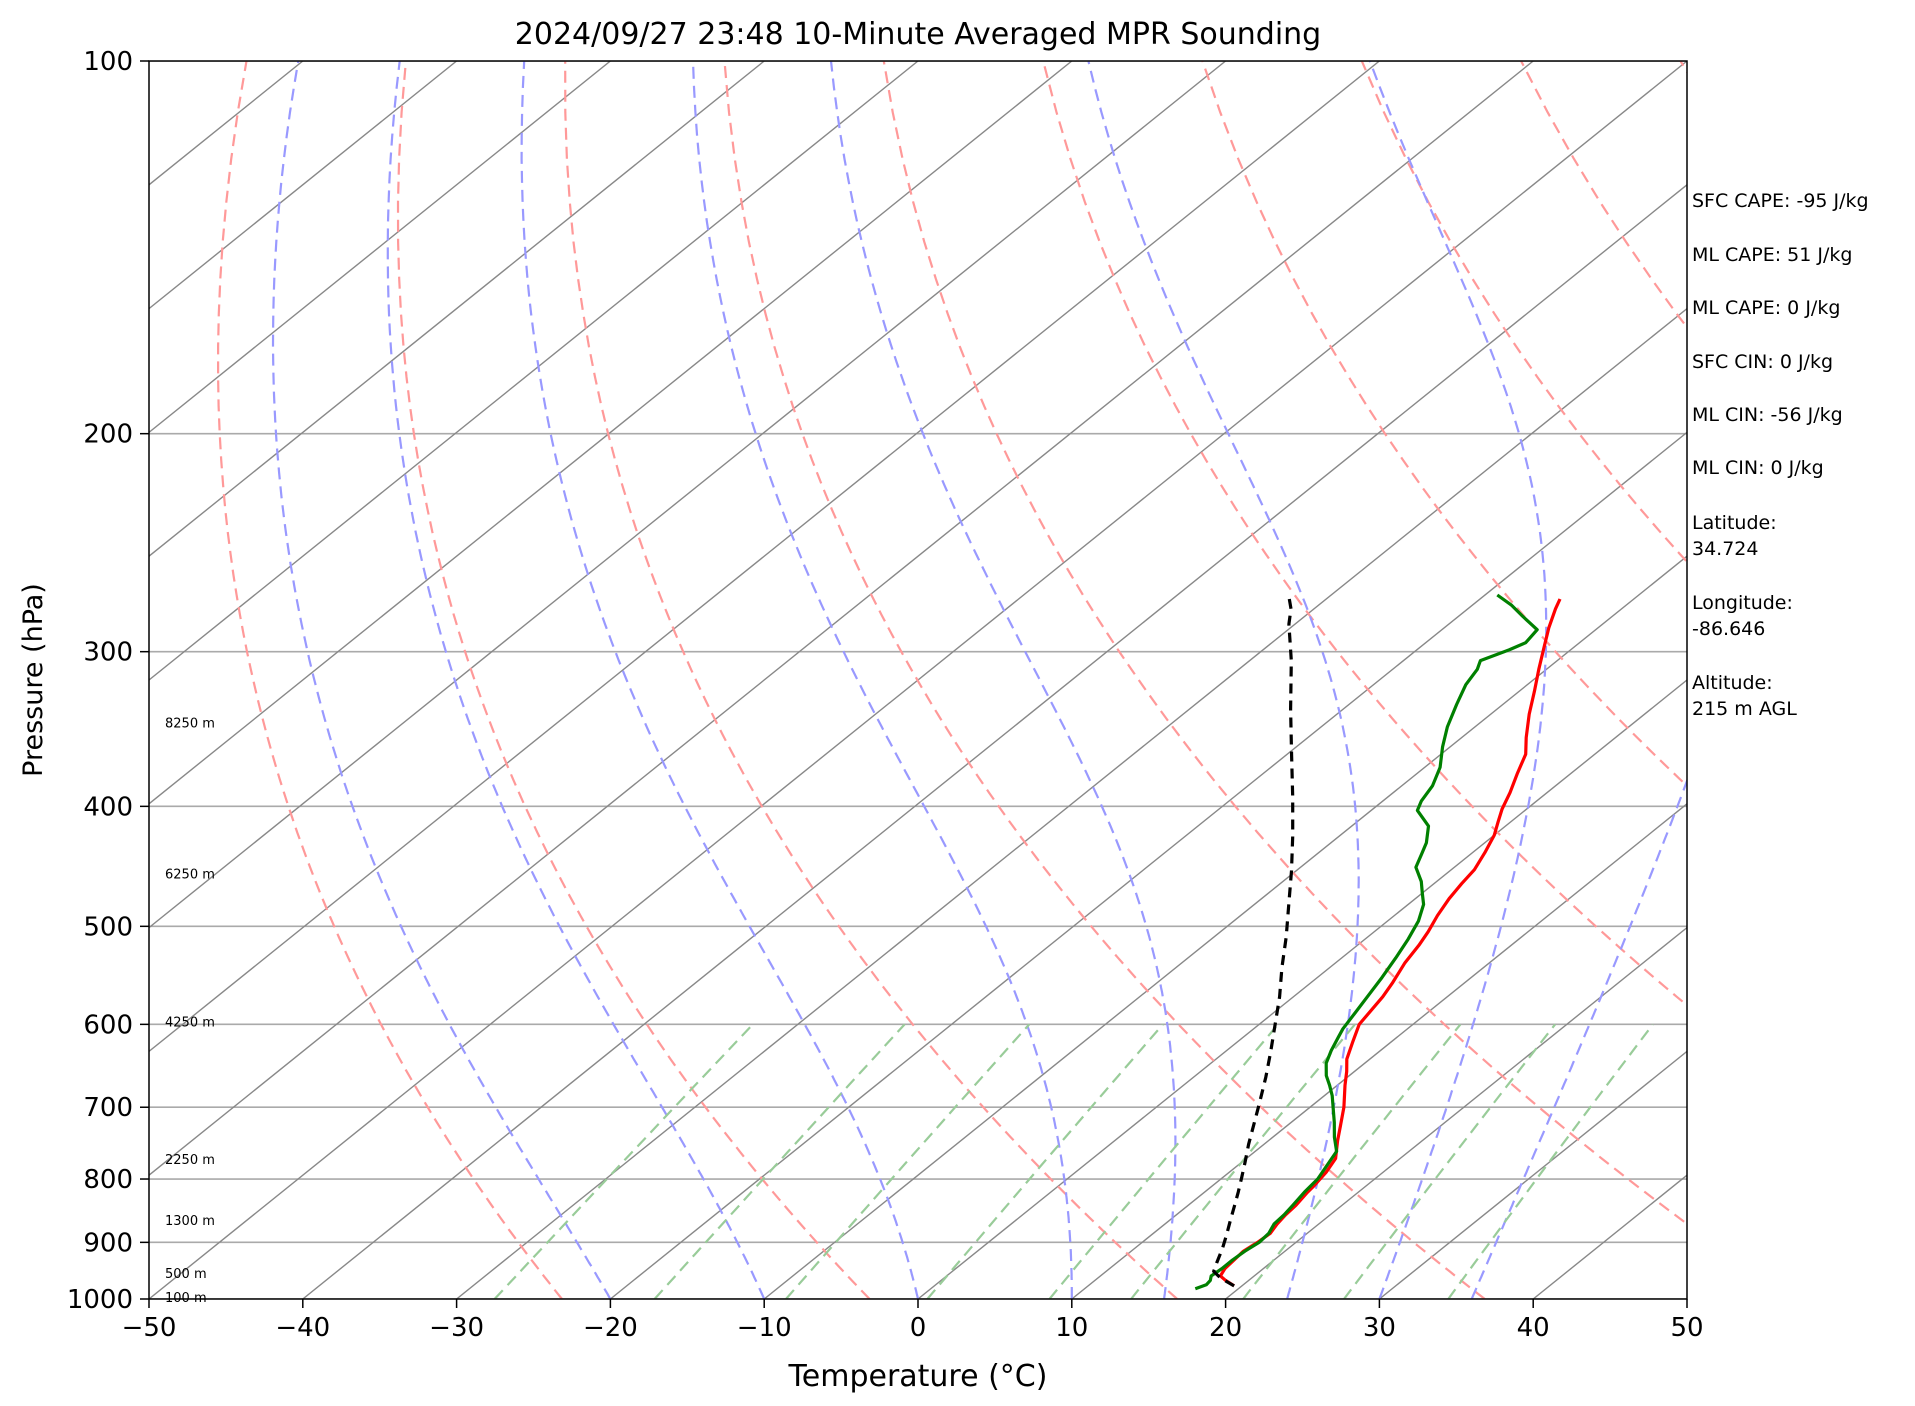  I want to click on x-tick-label: −10, so click(764, 1328).